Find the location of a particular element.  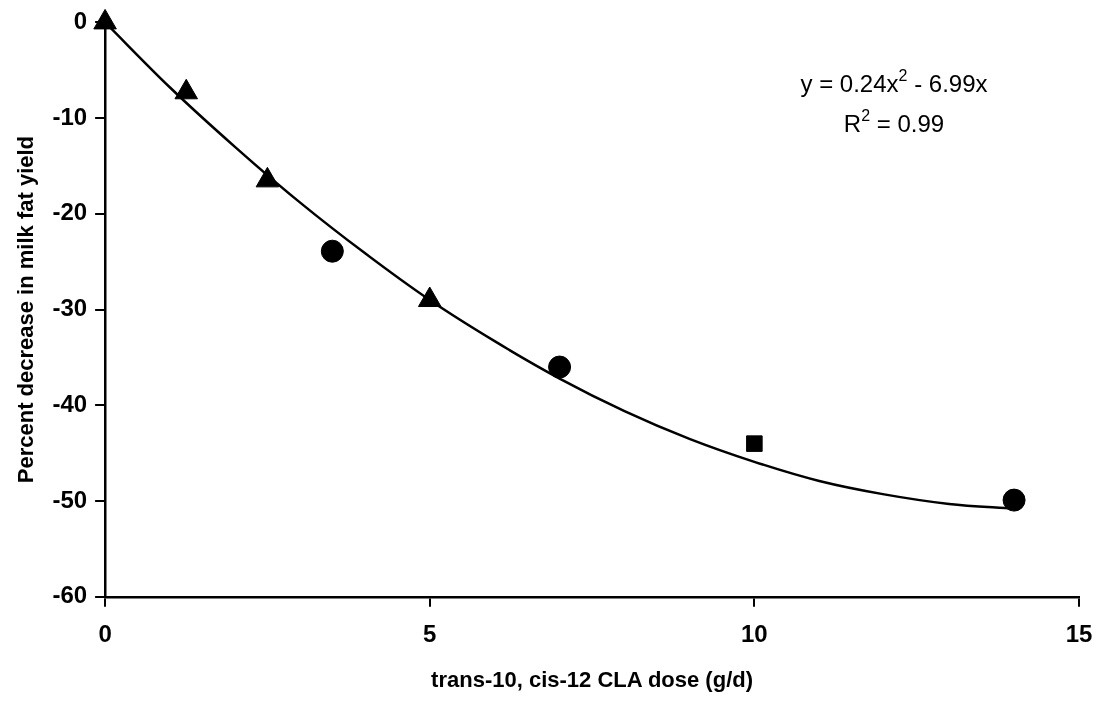

y-tick-label: -50 is located at coordinates (70, 499).